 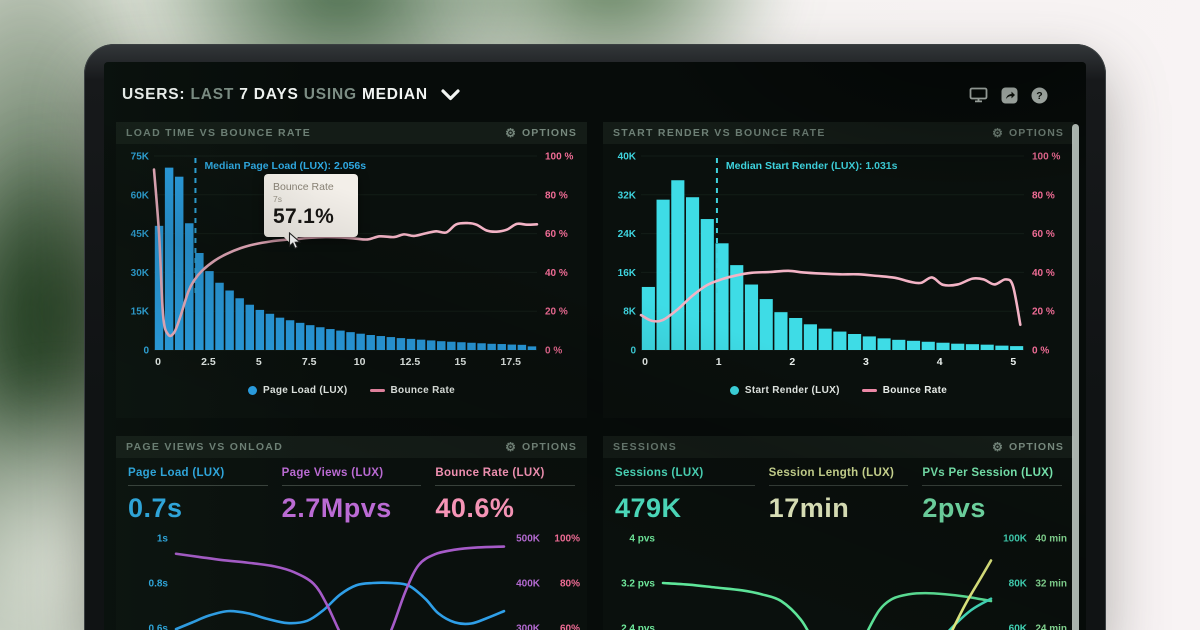 What do you see at coordinates (285, 166) in the screenshot?
I see `median-label: Median Page Load (LUX): 2.056s` at bounding box center [285, 166].